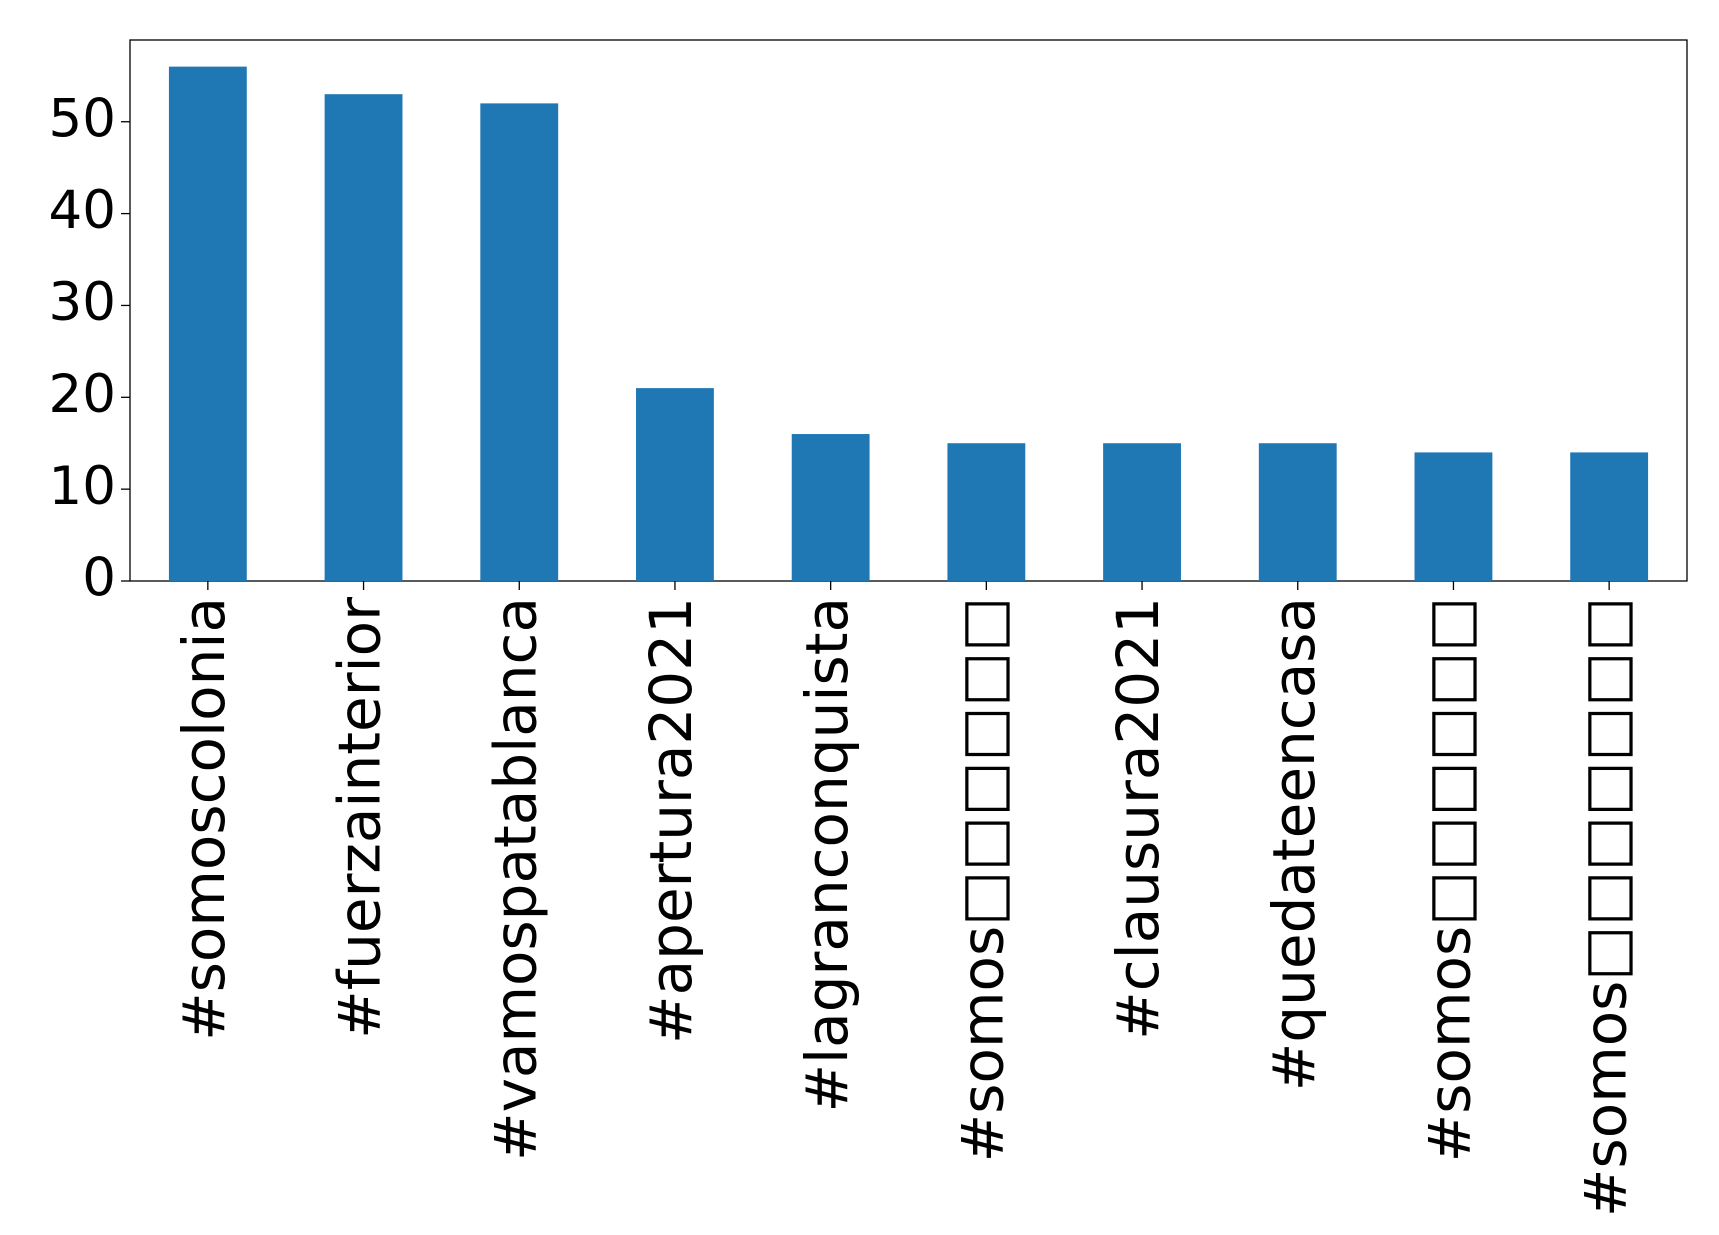 This screenshot has height=1235, width=1719. Describe the element at coordinates (82, 302) in the screenshot. I see `y-tick-label: 30` at that location.